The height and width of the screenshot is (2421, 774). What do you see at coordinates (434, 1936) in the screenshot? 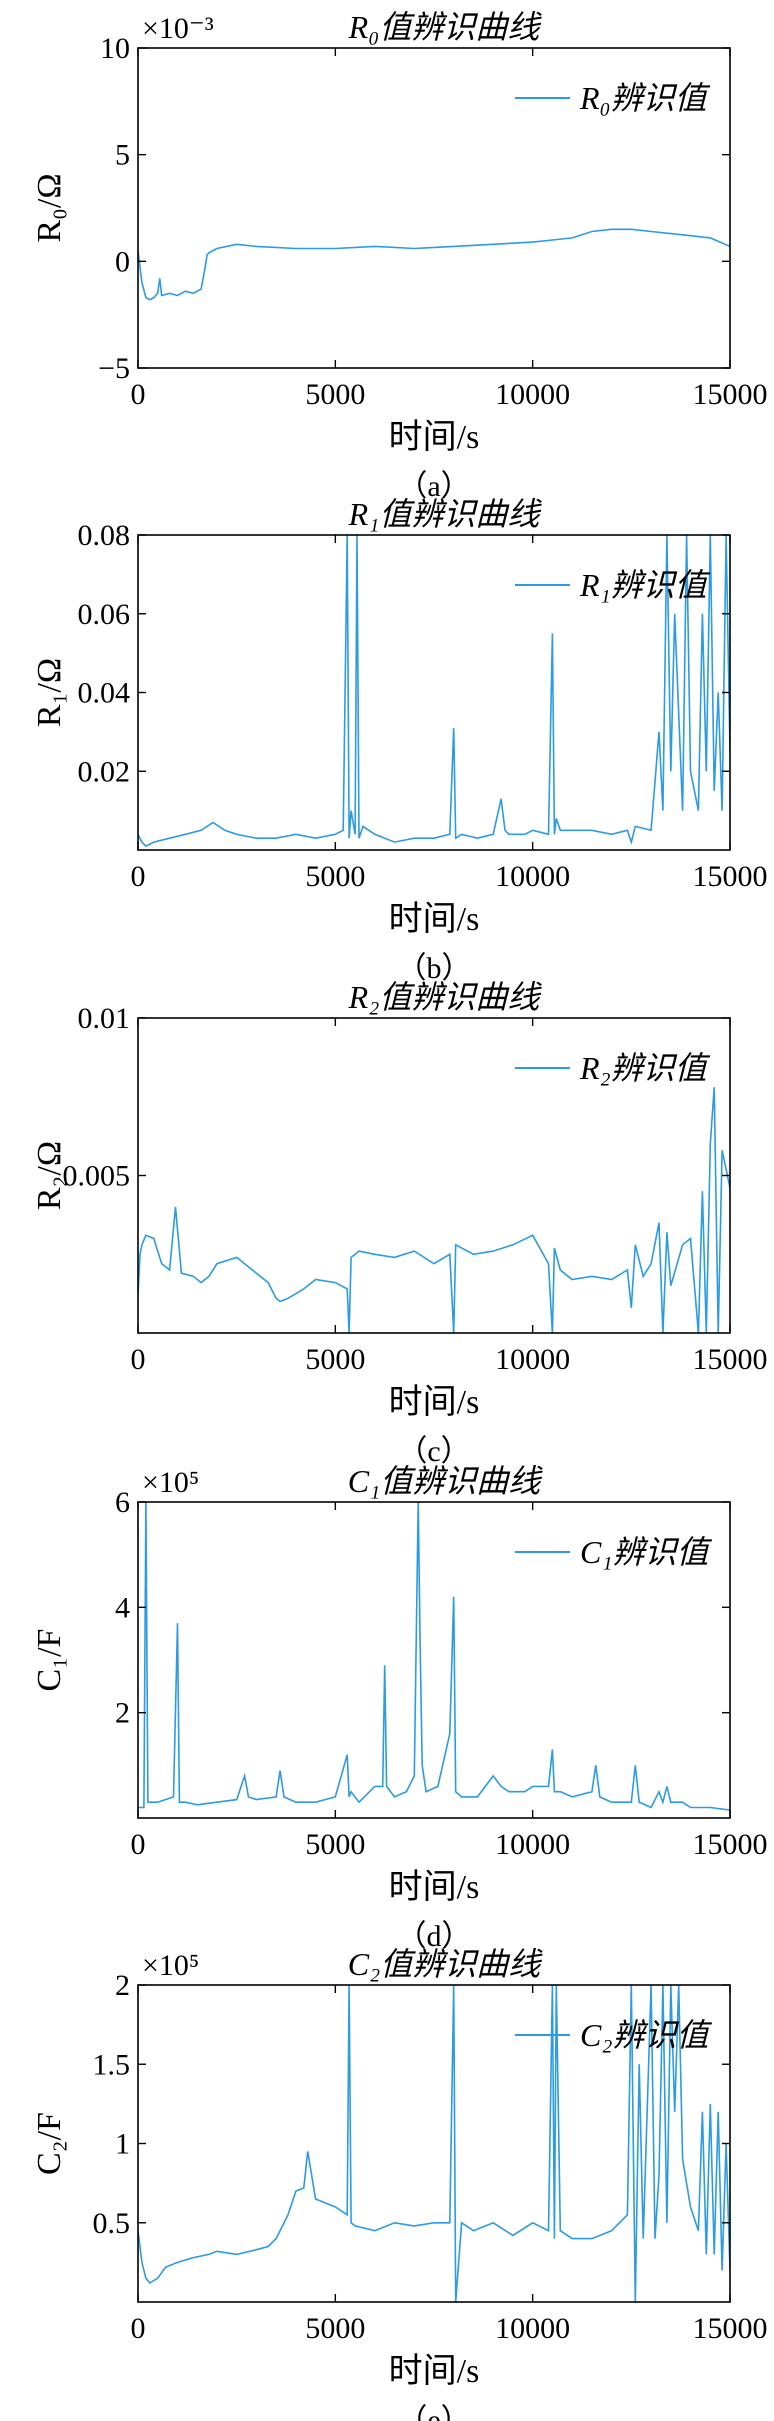
I see `subfigure-caption: （d）` at bounding box center [434, 1936].